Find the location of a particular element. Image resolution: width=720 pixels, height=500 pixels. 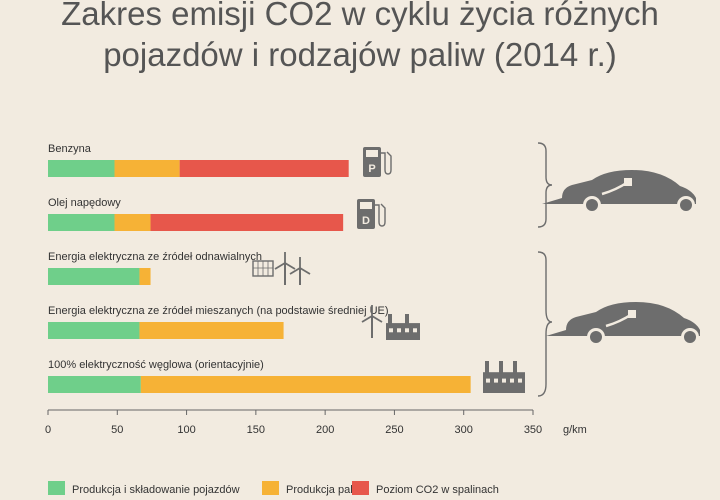

title-line-1: Zakres emisji CO2 w cyklu życia różnych is located at coordinates (360, 16).